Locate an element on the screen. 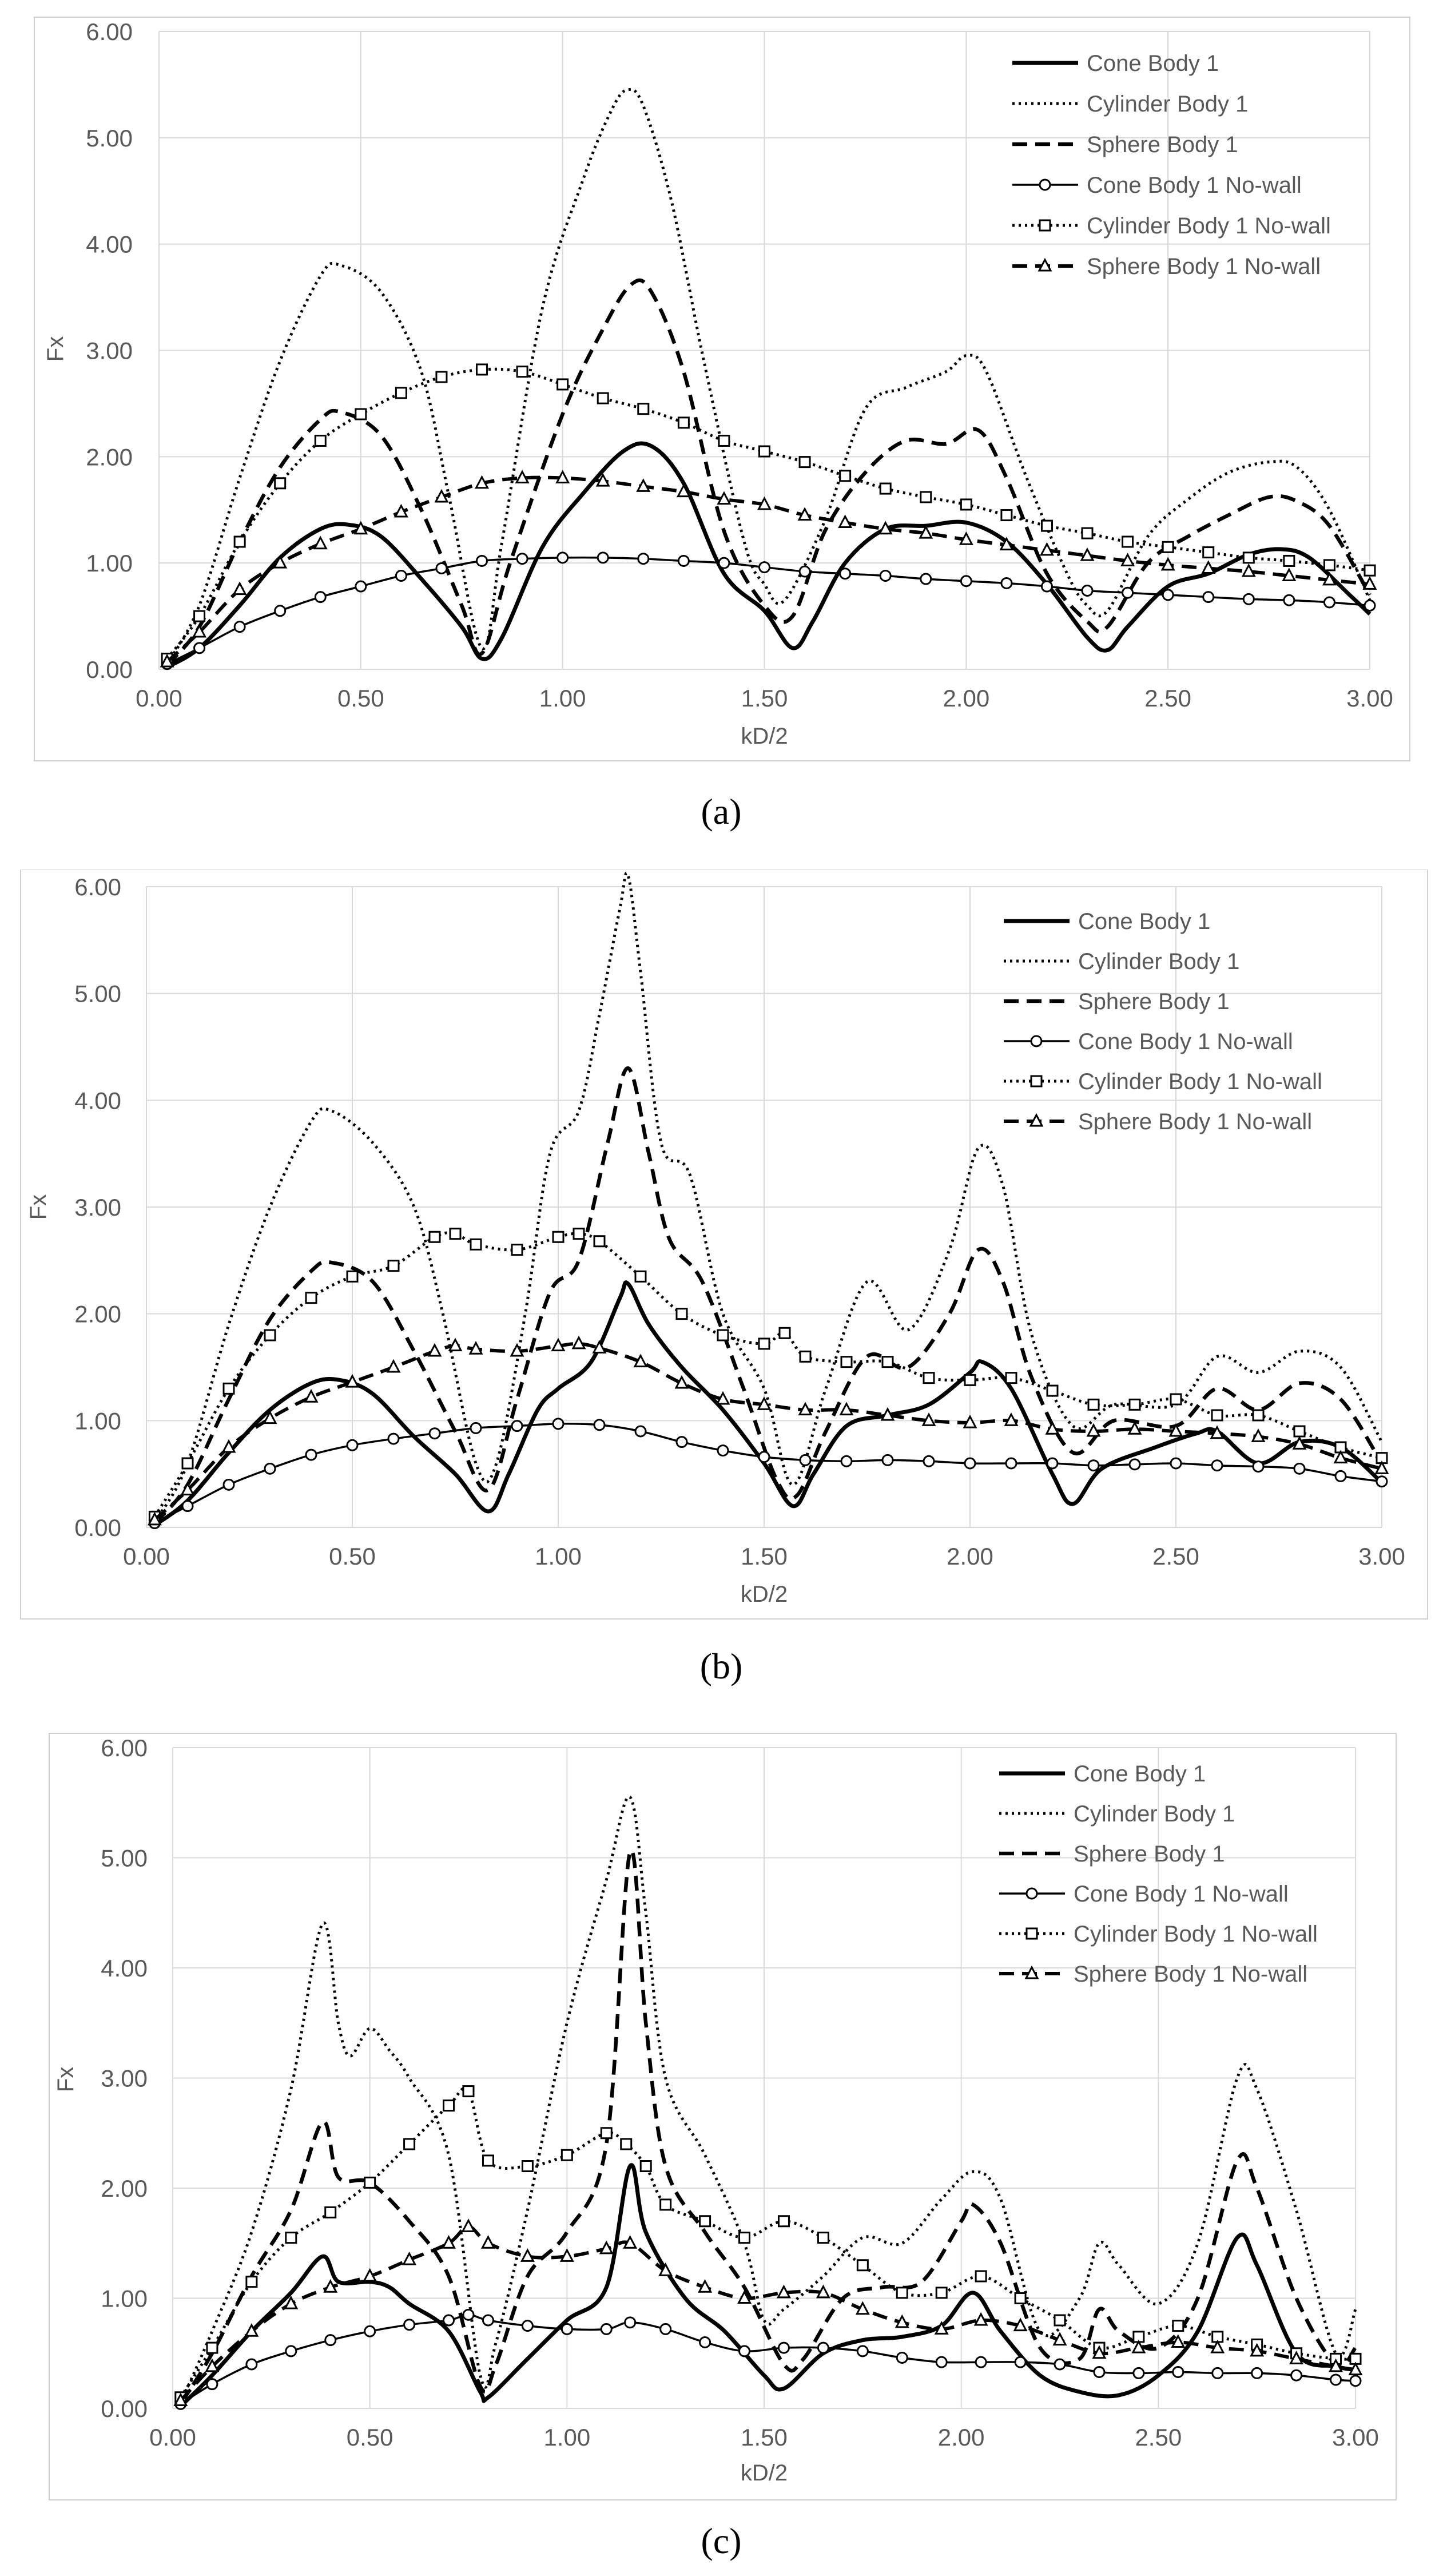 The width and height of the screenshot is (1443, 2576). caption-c: (c) is located at coordinates (721, 2541).